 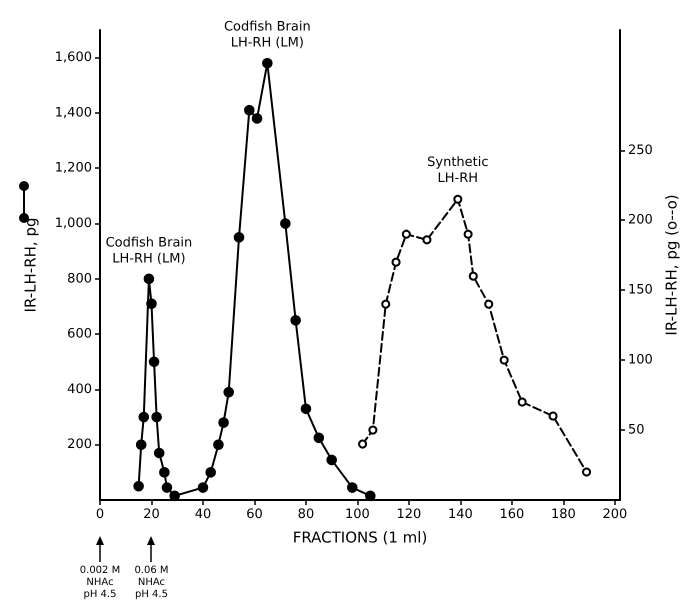 I want to click on y2-tick-label: 200, so click(x=640, y=220).